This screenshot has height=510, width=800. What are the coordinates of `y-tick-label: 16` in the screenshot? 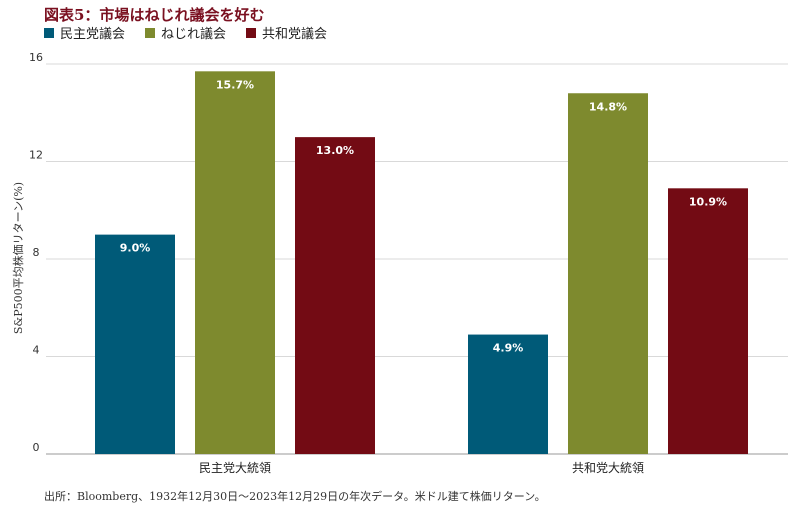 It's located at (36, 57).